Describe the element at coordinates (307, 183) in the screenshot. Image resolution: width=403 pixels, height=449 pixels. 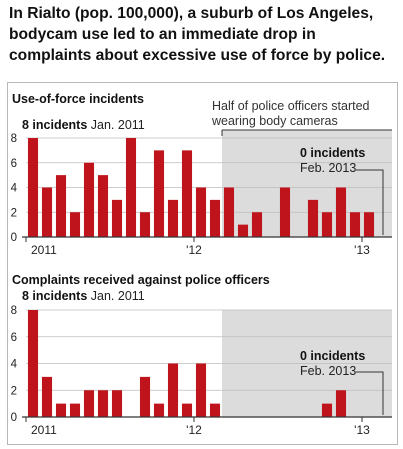
I see `chart-1-shaded-region` at that location.